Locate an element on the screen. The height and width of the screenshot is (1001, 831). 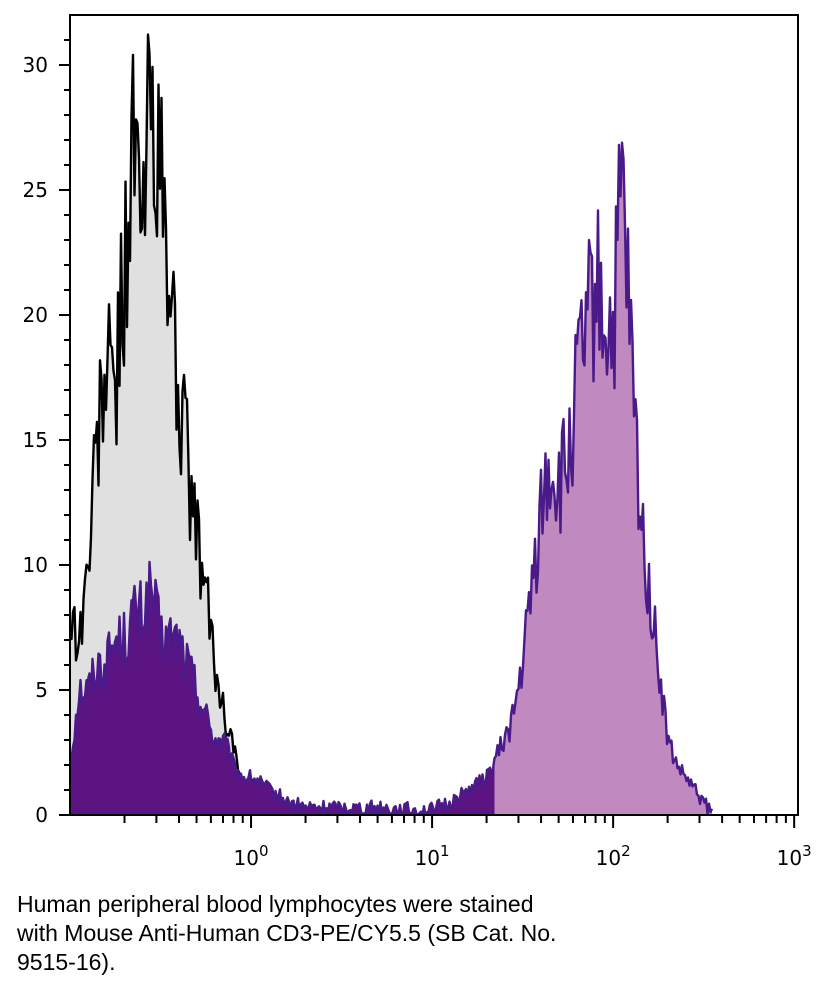
x-tick-label: 10⁰ is located at coordinates (251, 856).